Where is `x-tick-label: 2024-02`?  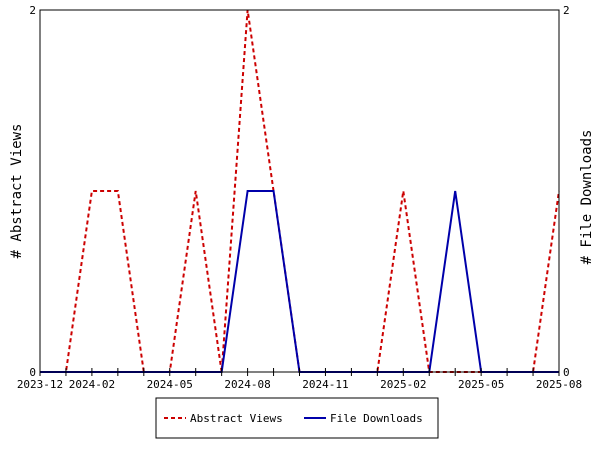
x-tick-label: 2024-02 is located at coordinates (92, 384).